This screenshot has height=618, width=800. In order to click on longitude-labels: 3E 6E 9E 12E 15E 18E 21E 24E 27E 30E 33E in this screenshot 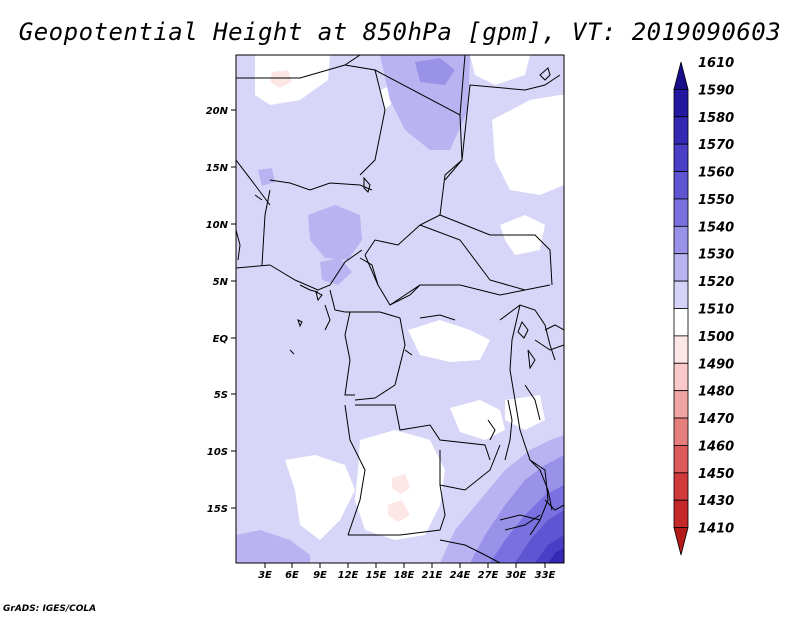, I will do `click(406, 575)`.